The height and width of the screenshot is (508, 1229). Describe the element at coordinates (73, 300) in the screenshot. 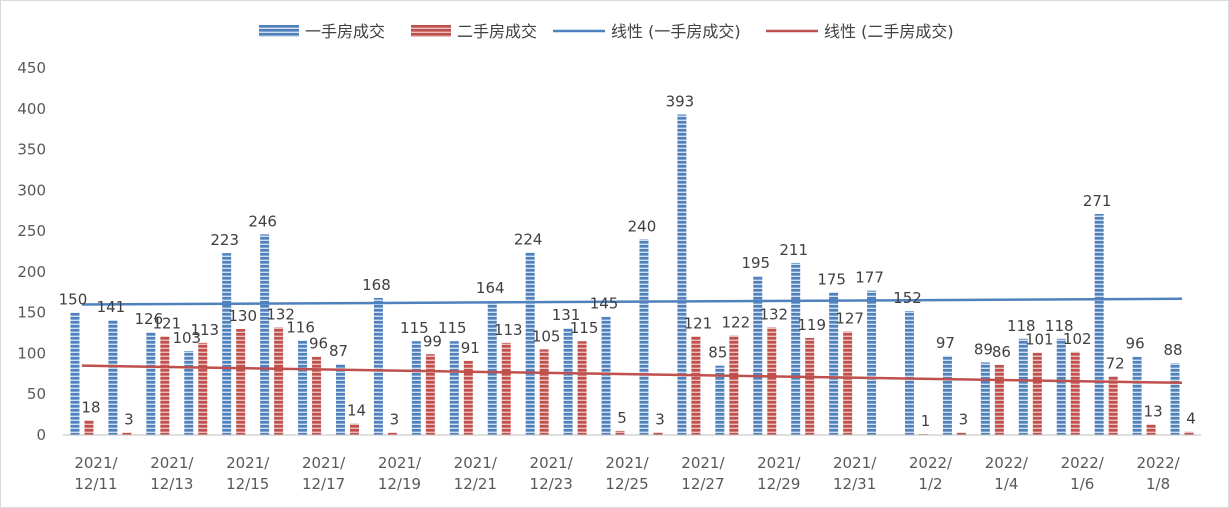

I see `data-label-series1: 150` at that location.